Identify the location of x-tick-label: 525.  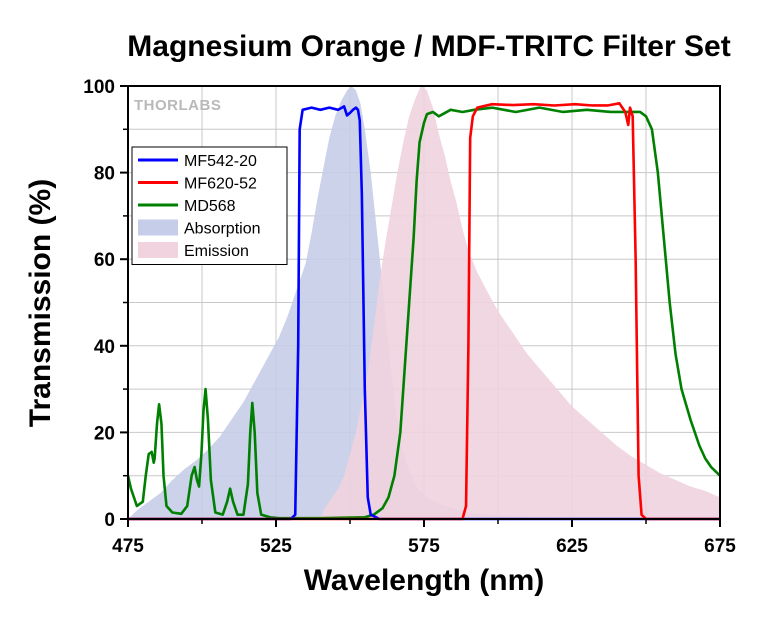
(276, 546).